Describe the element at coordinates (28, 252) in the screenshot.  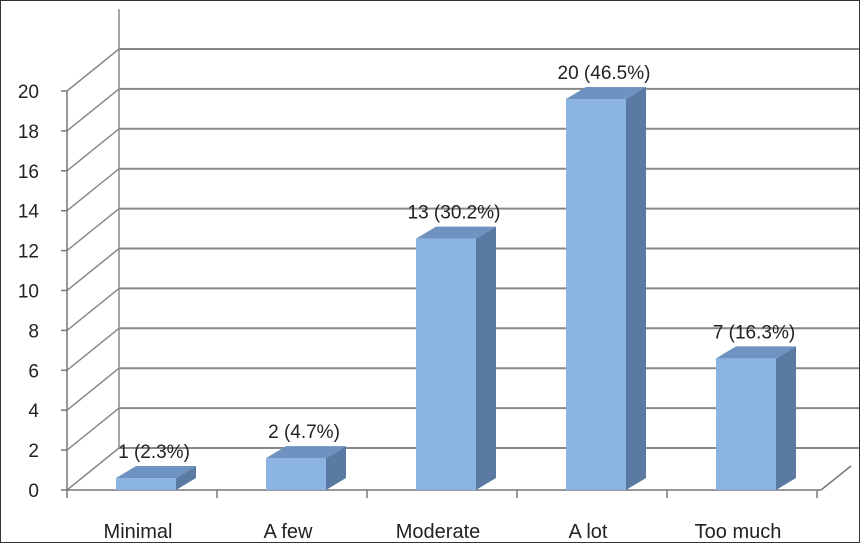
I see `y-tick-label: 12` at that location.